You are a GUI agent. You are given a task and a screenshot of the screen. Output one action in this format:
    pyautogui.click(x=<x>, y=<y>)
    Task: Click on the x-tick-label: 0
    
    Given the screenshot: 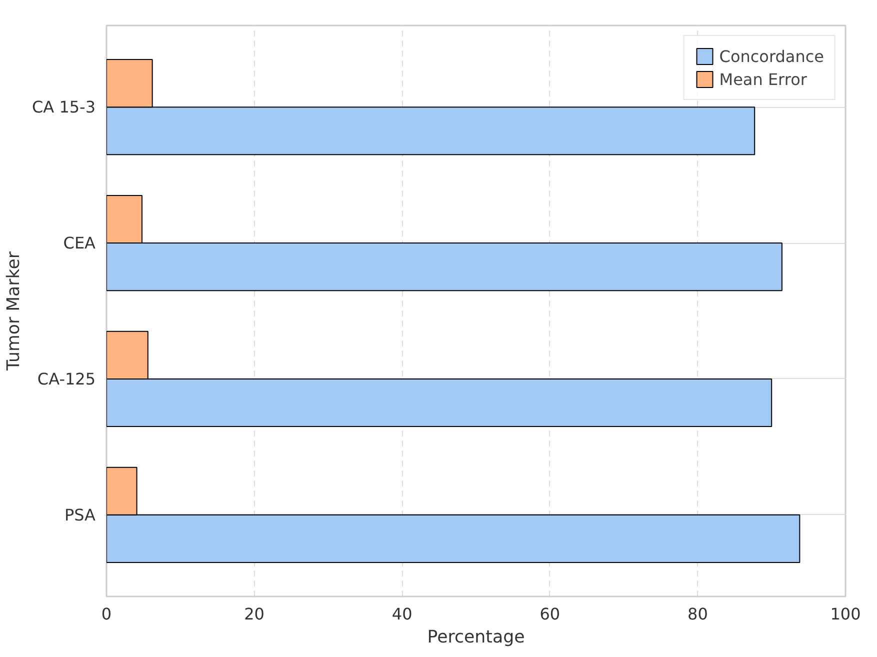 What is the action you would take?
    pyautogui.click(x=106, y=614)
    